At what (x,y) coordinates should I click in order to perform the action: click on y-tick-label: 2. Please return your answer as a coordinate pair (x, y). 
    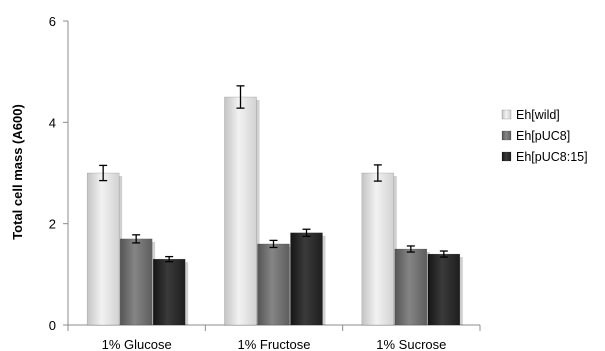
    Looking at the image, I should click on (52, 224).